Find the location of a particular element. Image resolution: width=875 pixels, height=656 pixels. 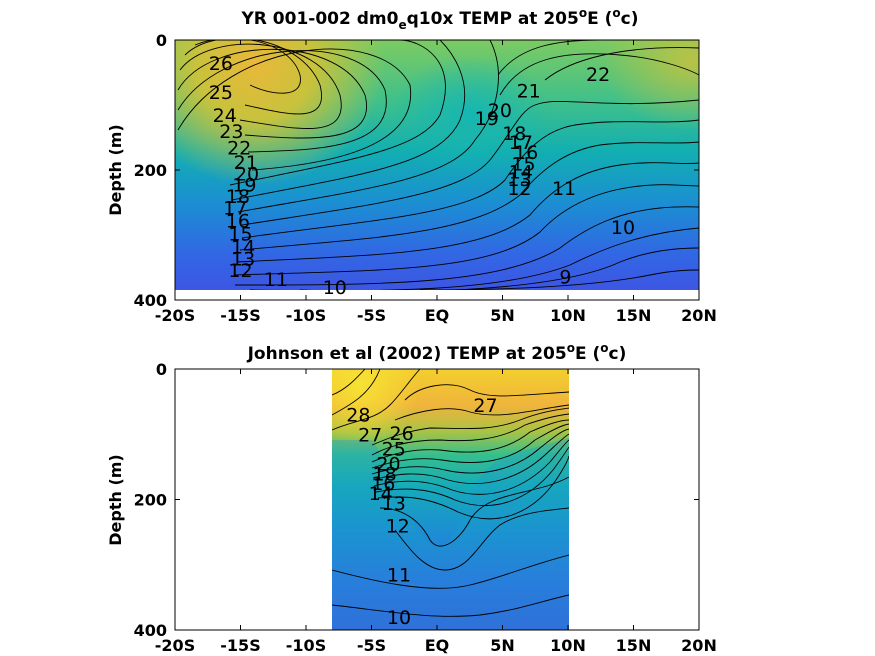

contour-label: 28 is located at coordinates (358, 416).